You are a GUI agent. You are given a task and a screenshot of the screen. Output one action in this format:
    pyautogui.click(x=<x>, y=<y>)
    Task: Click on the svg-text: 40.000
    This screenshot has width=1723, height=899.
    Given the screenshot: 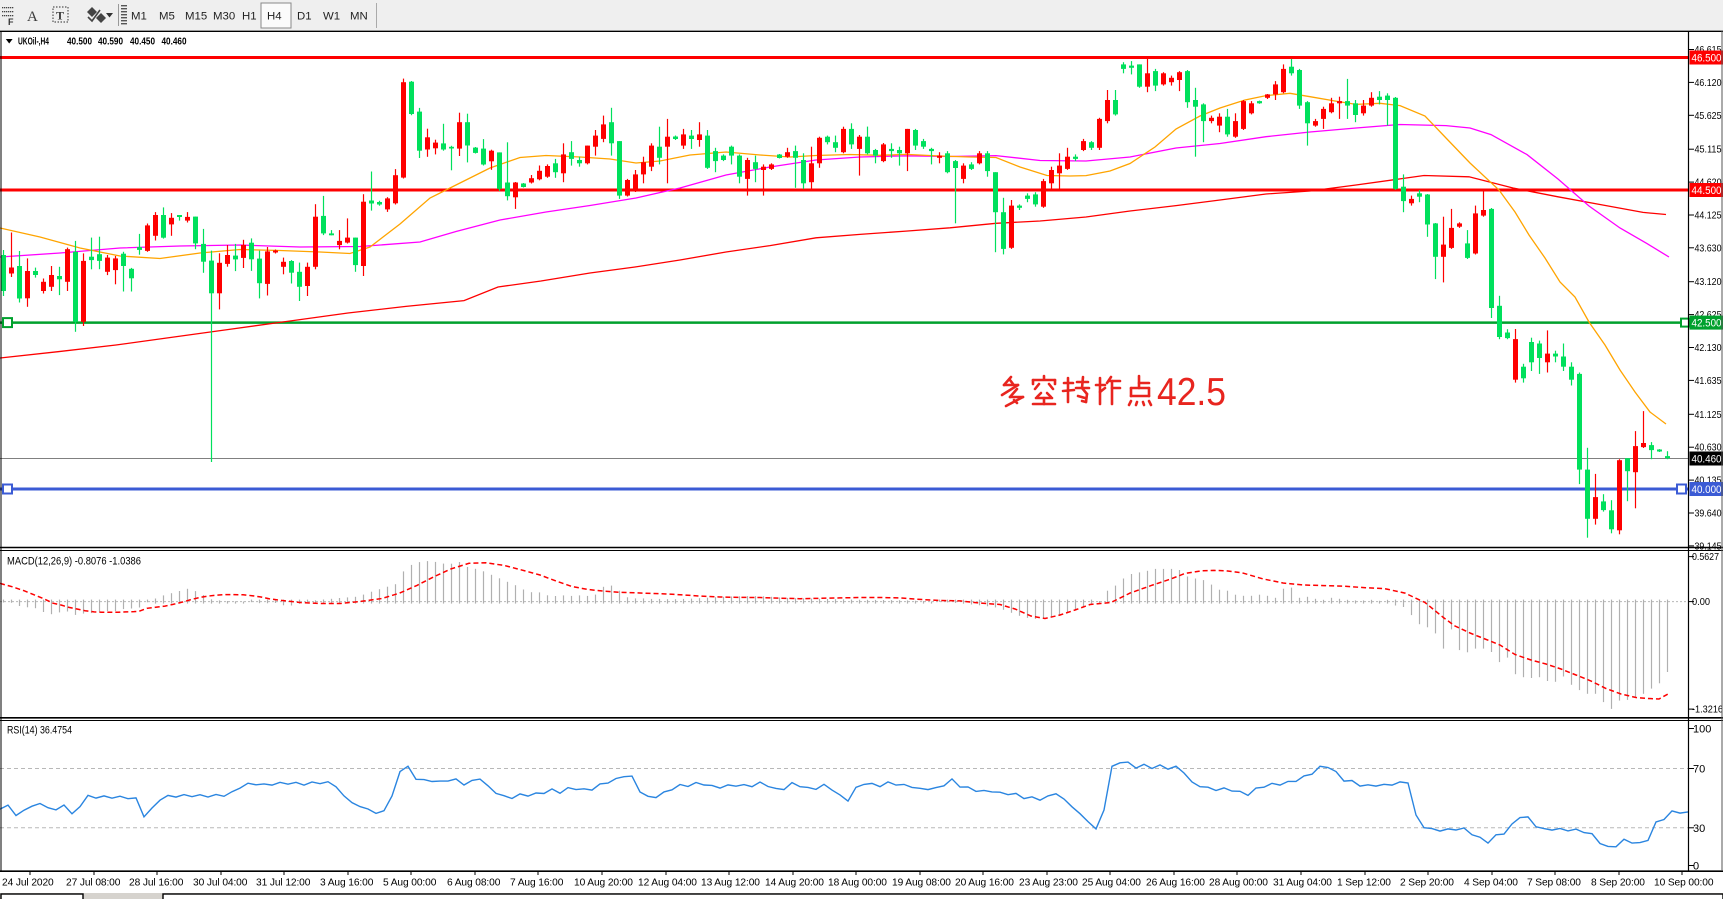 What is the action you would take?
    pyautogui.click(x=1707, y=490)
    